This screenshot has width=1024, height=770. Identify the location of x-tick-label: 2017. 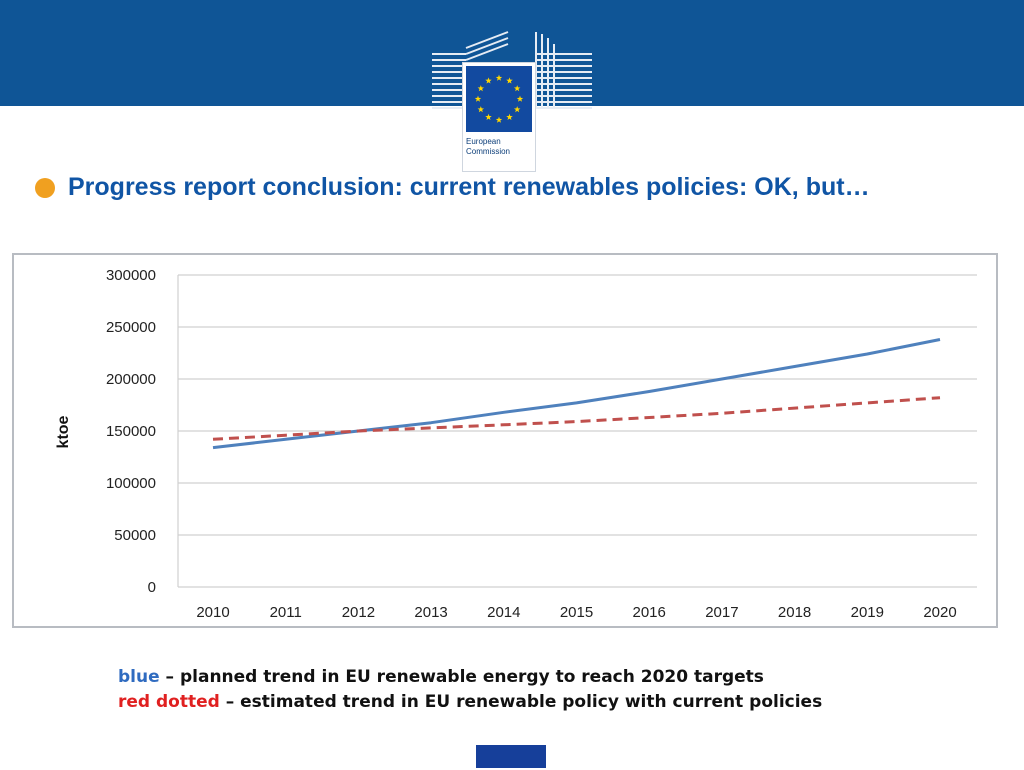
(721, 612).